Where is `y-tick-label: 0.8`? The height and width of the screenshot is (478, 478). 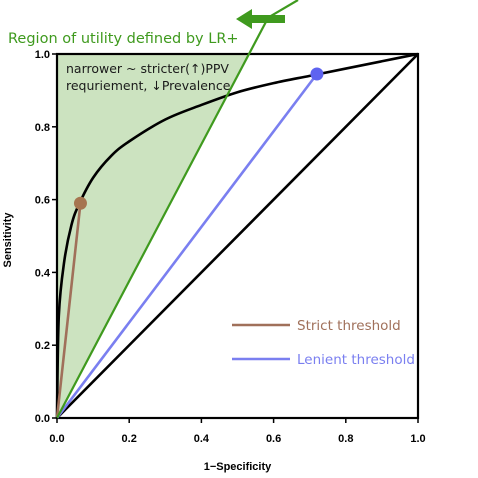 y-tick-label: 0.8 is located at coordinates (42, 128).